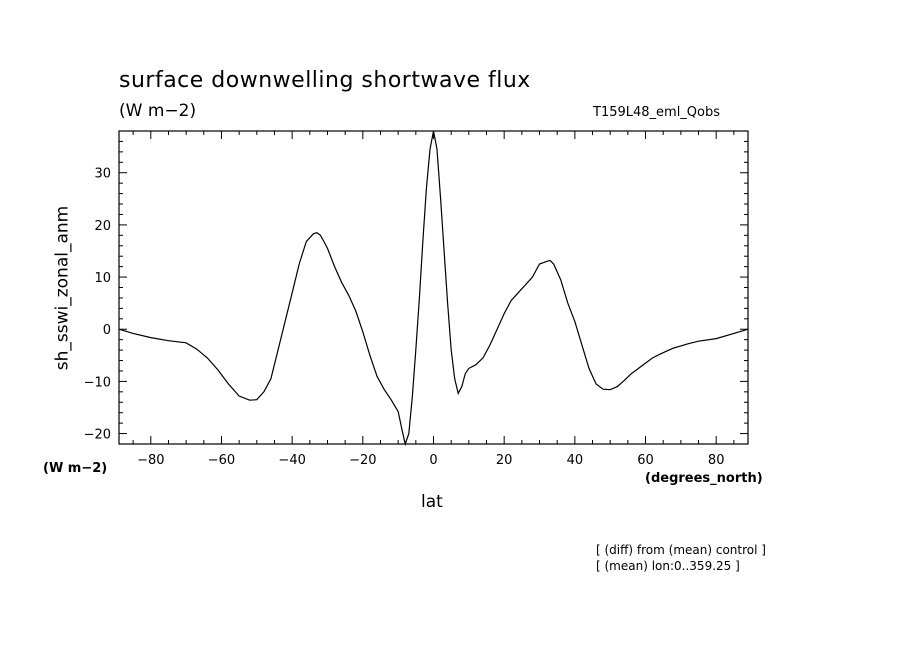 This screenshot has width=904, height=654. What do you see at coordinates (150, 460) in the screenshot?
I see `x-tick-label: −80` at bounding box center [150, 460].